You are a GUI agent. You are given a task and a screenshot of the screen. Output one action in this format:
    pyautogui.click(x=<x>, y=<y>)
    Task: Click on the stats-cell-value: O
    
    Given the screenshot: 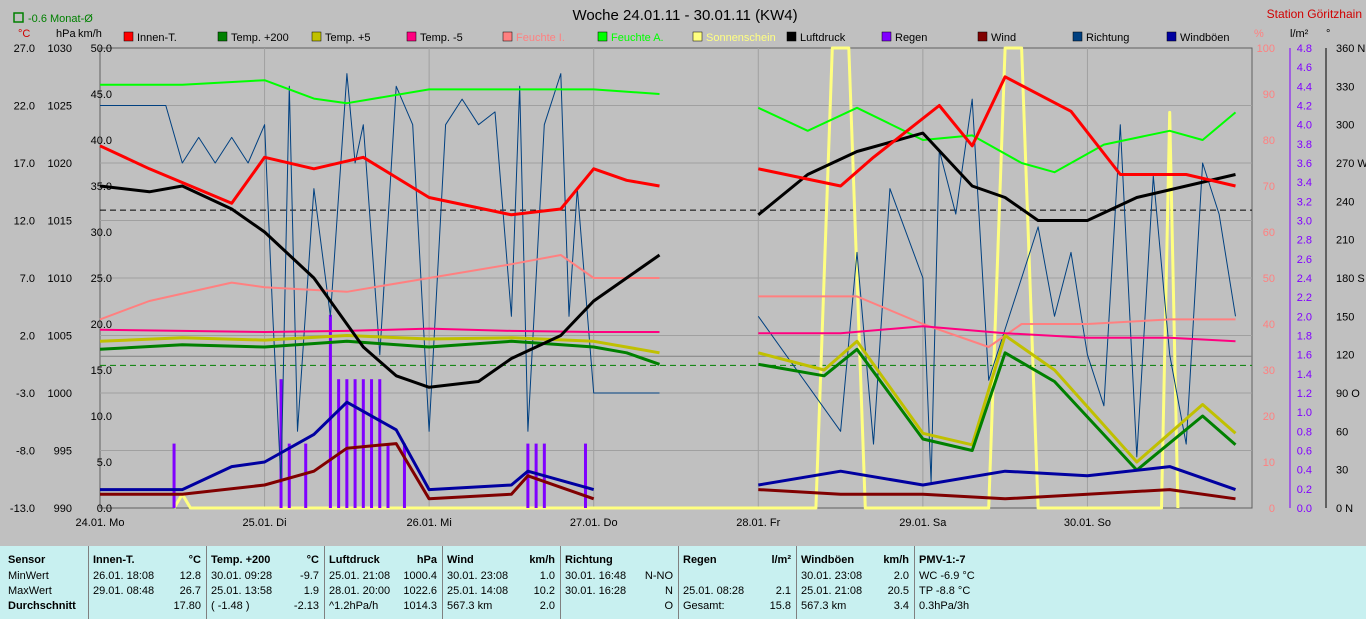 What is the action you would take?
    pyautogui.click(x=668, y=606)
    